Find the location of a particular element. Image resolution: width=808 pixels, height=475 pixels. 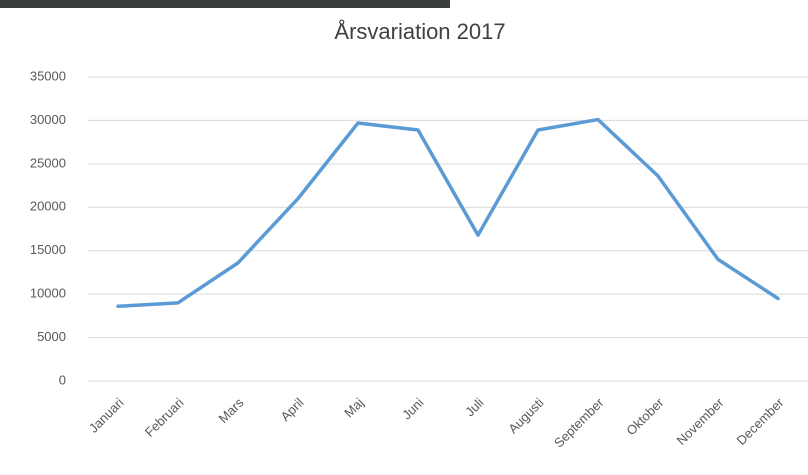

x-tick-label: December is located at coordinates (760, 420).